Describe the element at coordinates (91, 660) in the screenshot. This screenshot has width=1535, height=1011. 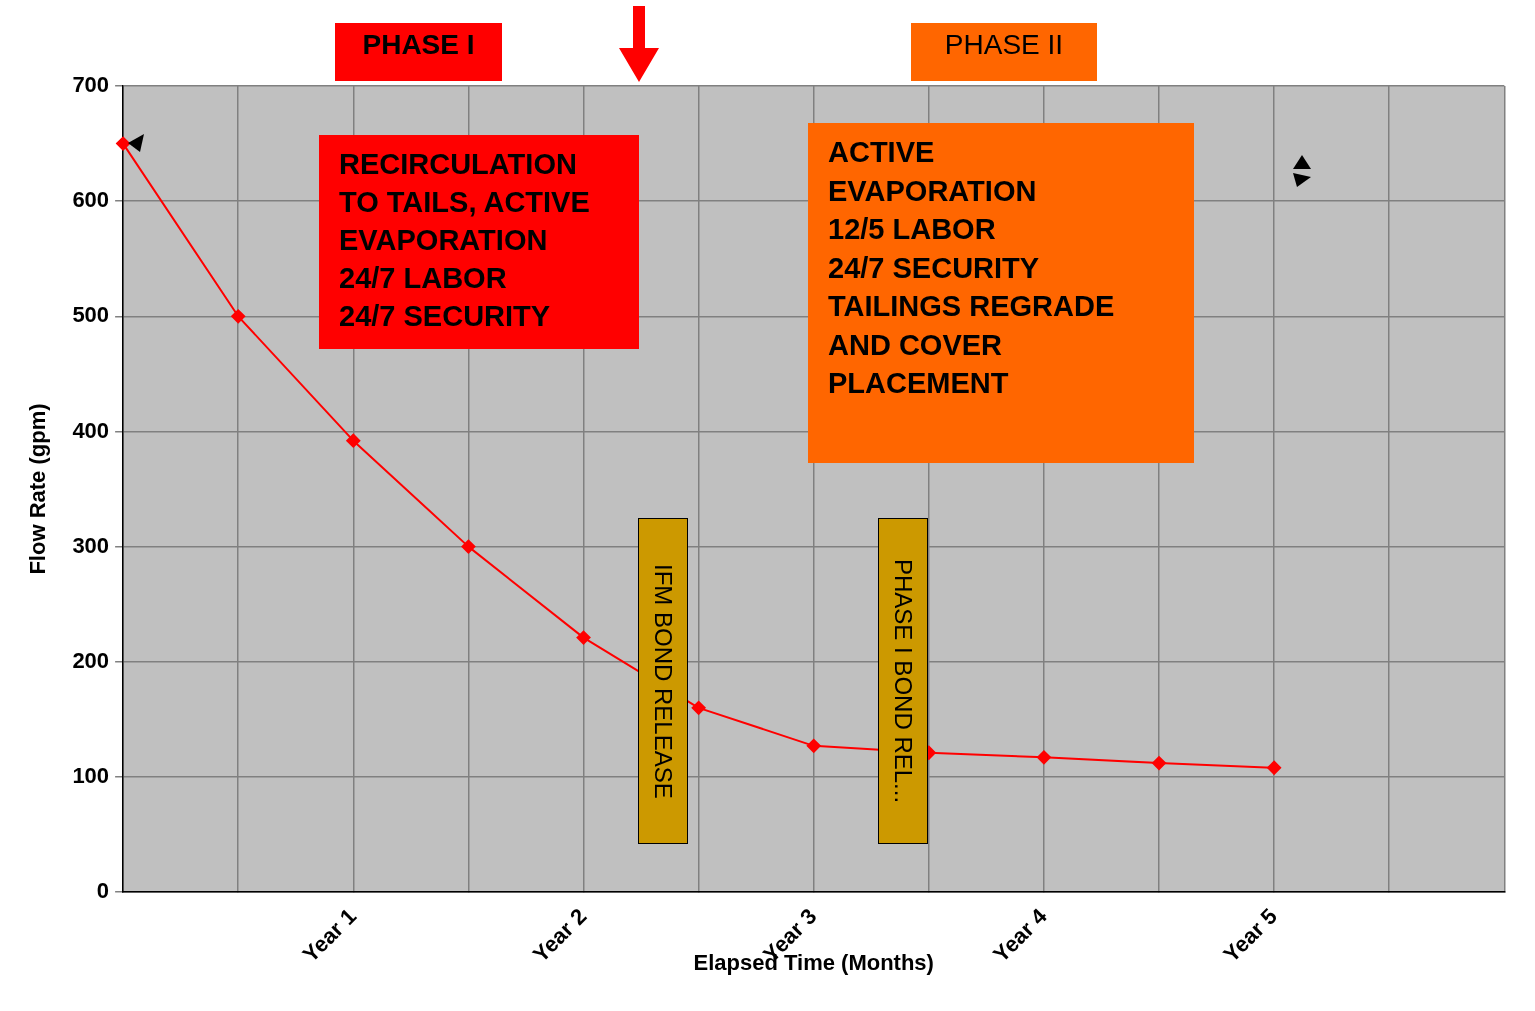
I see `y-tick-label: 200` at that location.